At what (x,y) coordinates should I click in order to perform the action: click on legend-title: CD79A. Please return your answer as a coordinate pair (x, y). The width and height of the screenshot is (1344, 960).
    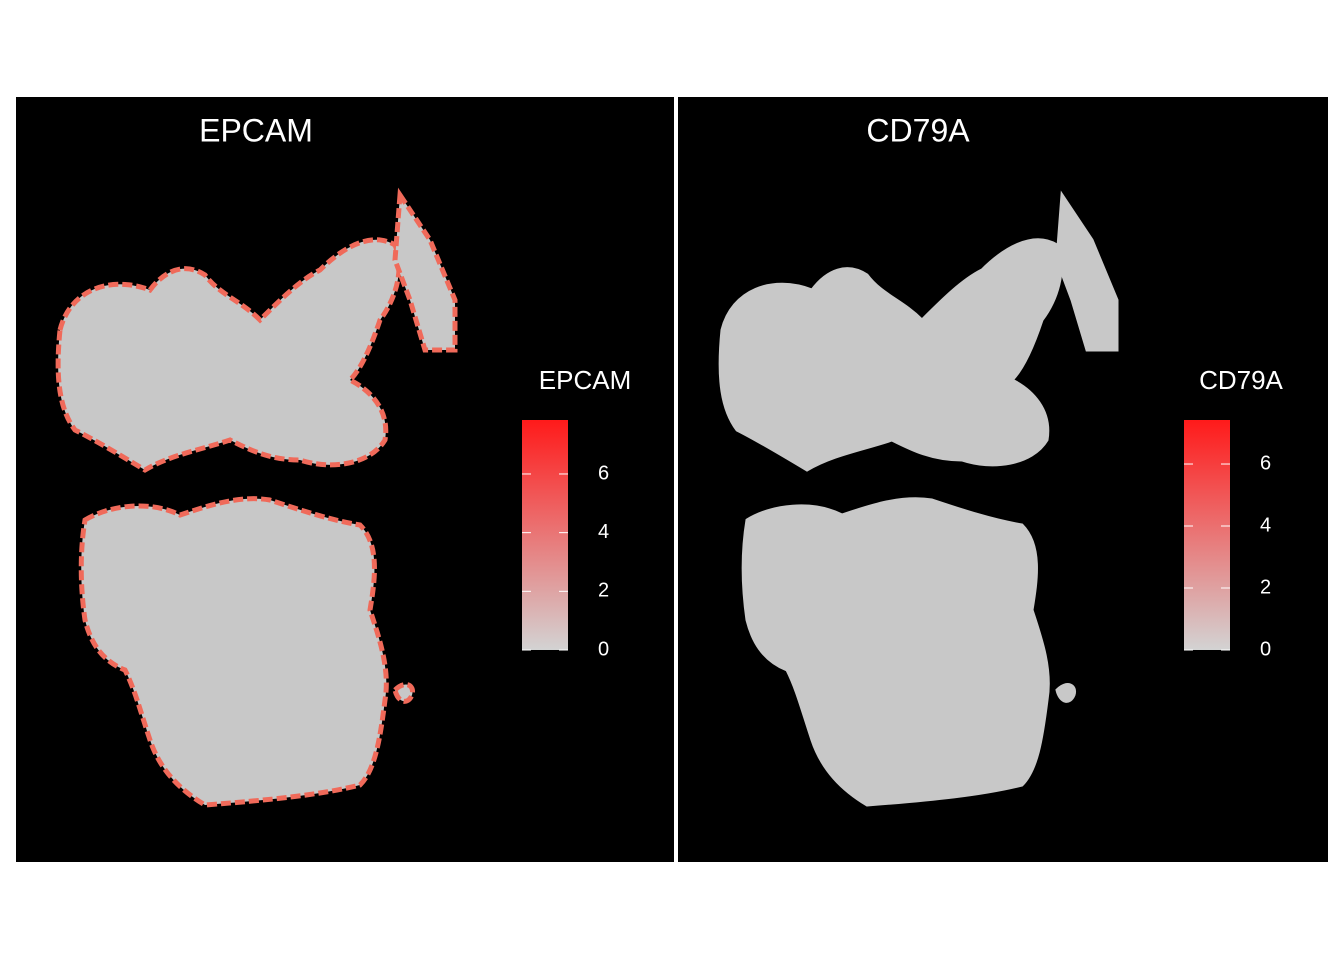
    Looking at the image, I should click on (1241, 380).